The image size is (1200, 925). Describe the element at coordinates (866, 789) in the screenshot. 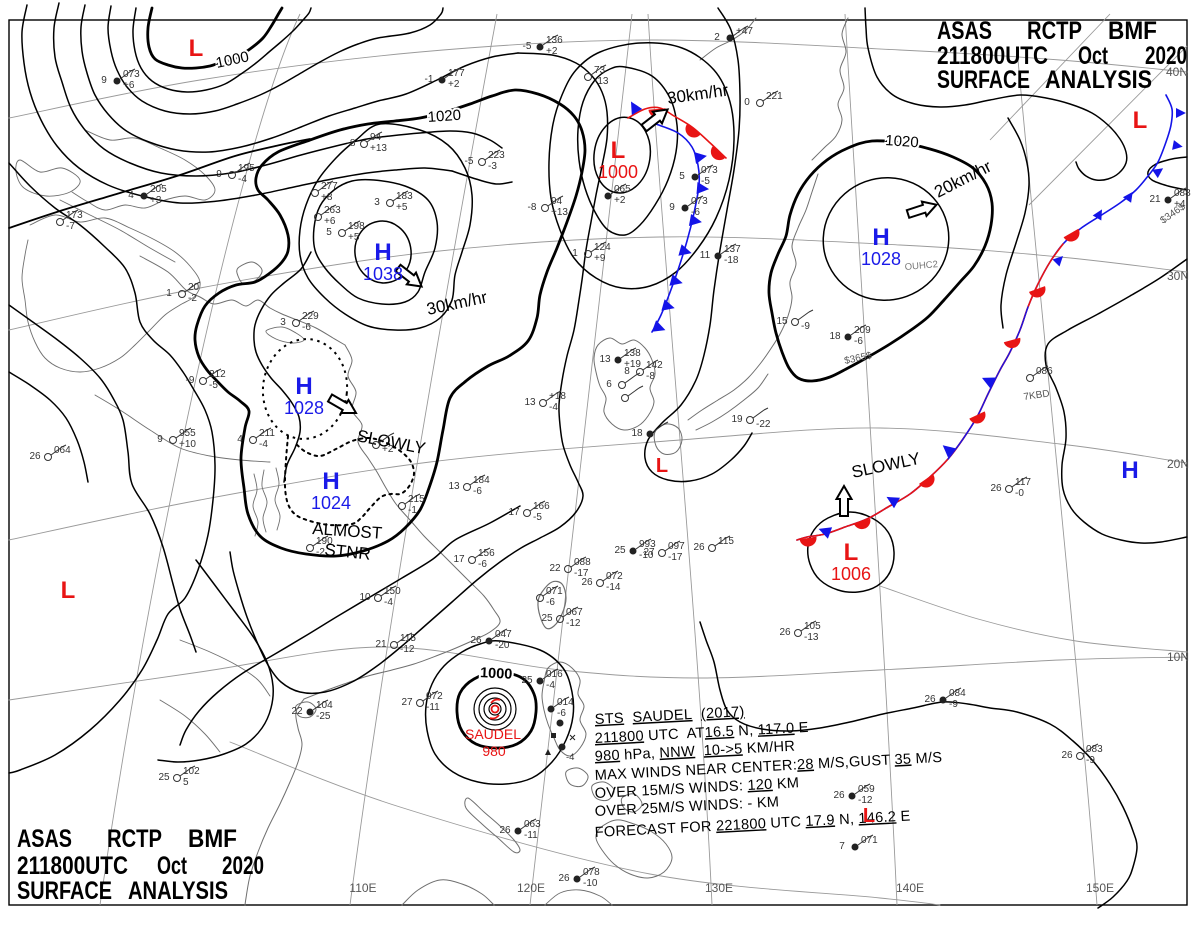

I see `svg-text: 059` at that location.